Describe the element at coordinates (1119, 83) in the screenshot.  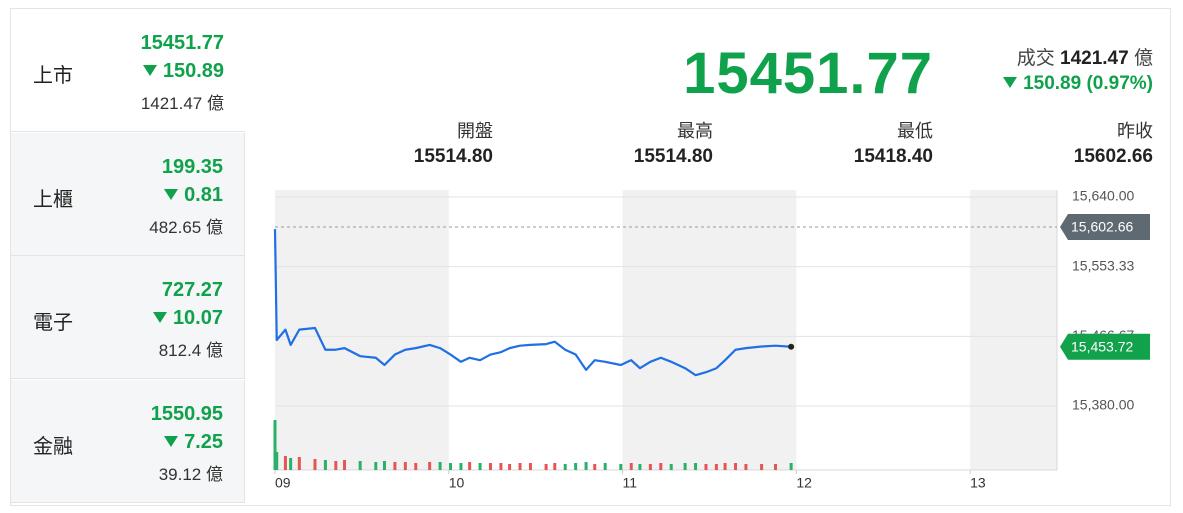
I see `change-pct: (0.97%)` at that location.